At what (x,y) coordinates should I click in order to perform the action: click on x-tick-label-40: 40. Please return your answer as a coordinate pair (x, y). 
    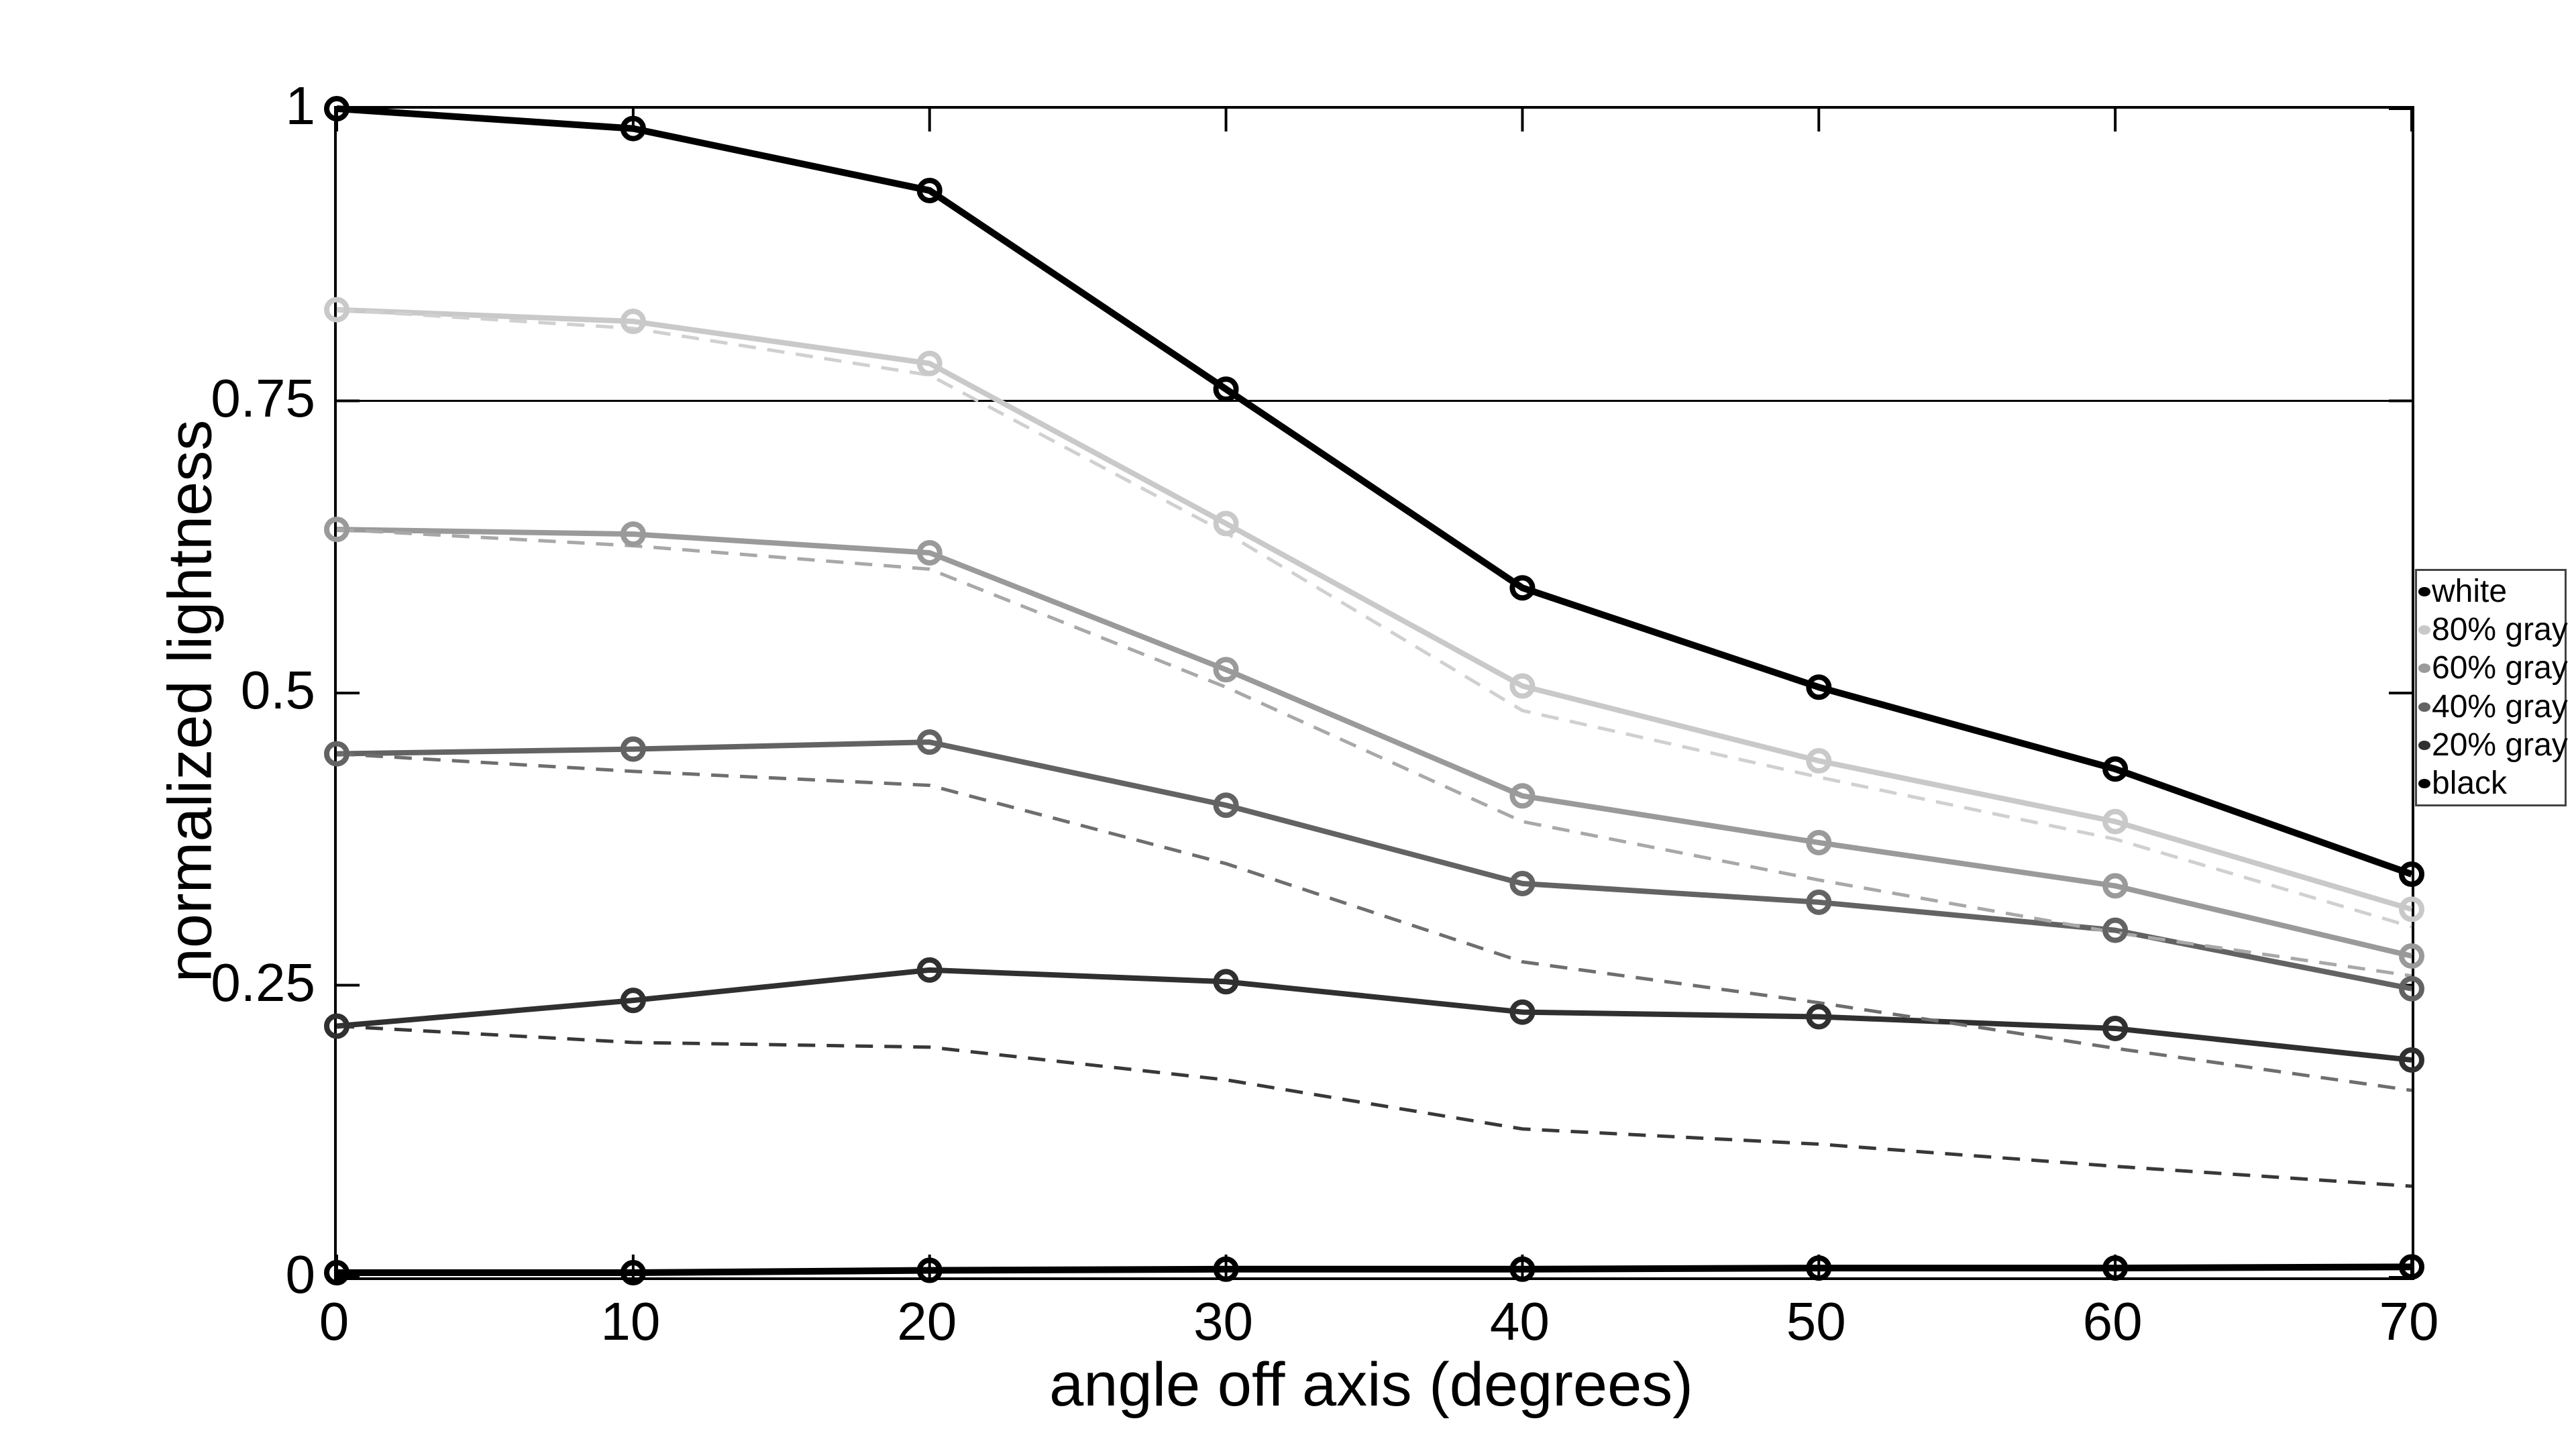
    Looking at the image, I should click on (1519, 1321).